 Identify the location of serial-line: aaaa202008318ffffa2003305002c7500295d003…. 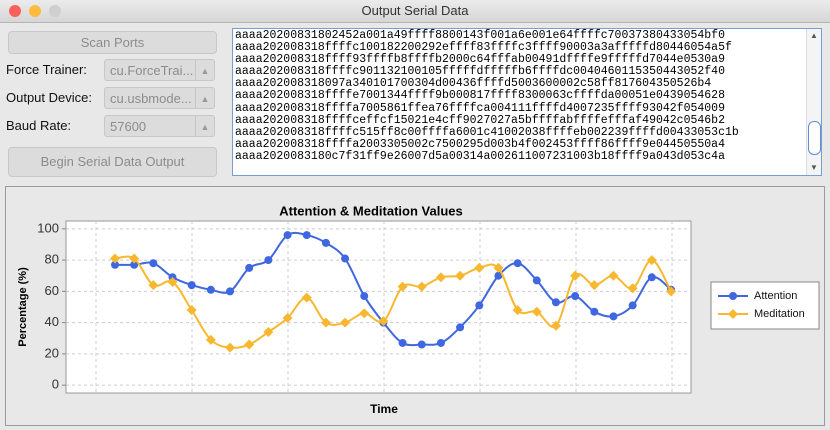
(480, 144).